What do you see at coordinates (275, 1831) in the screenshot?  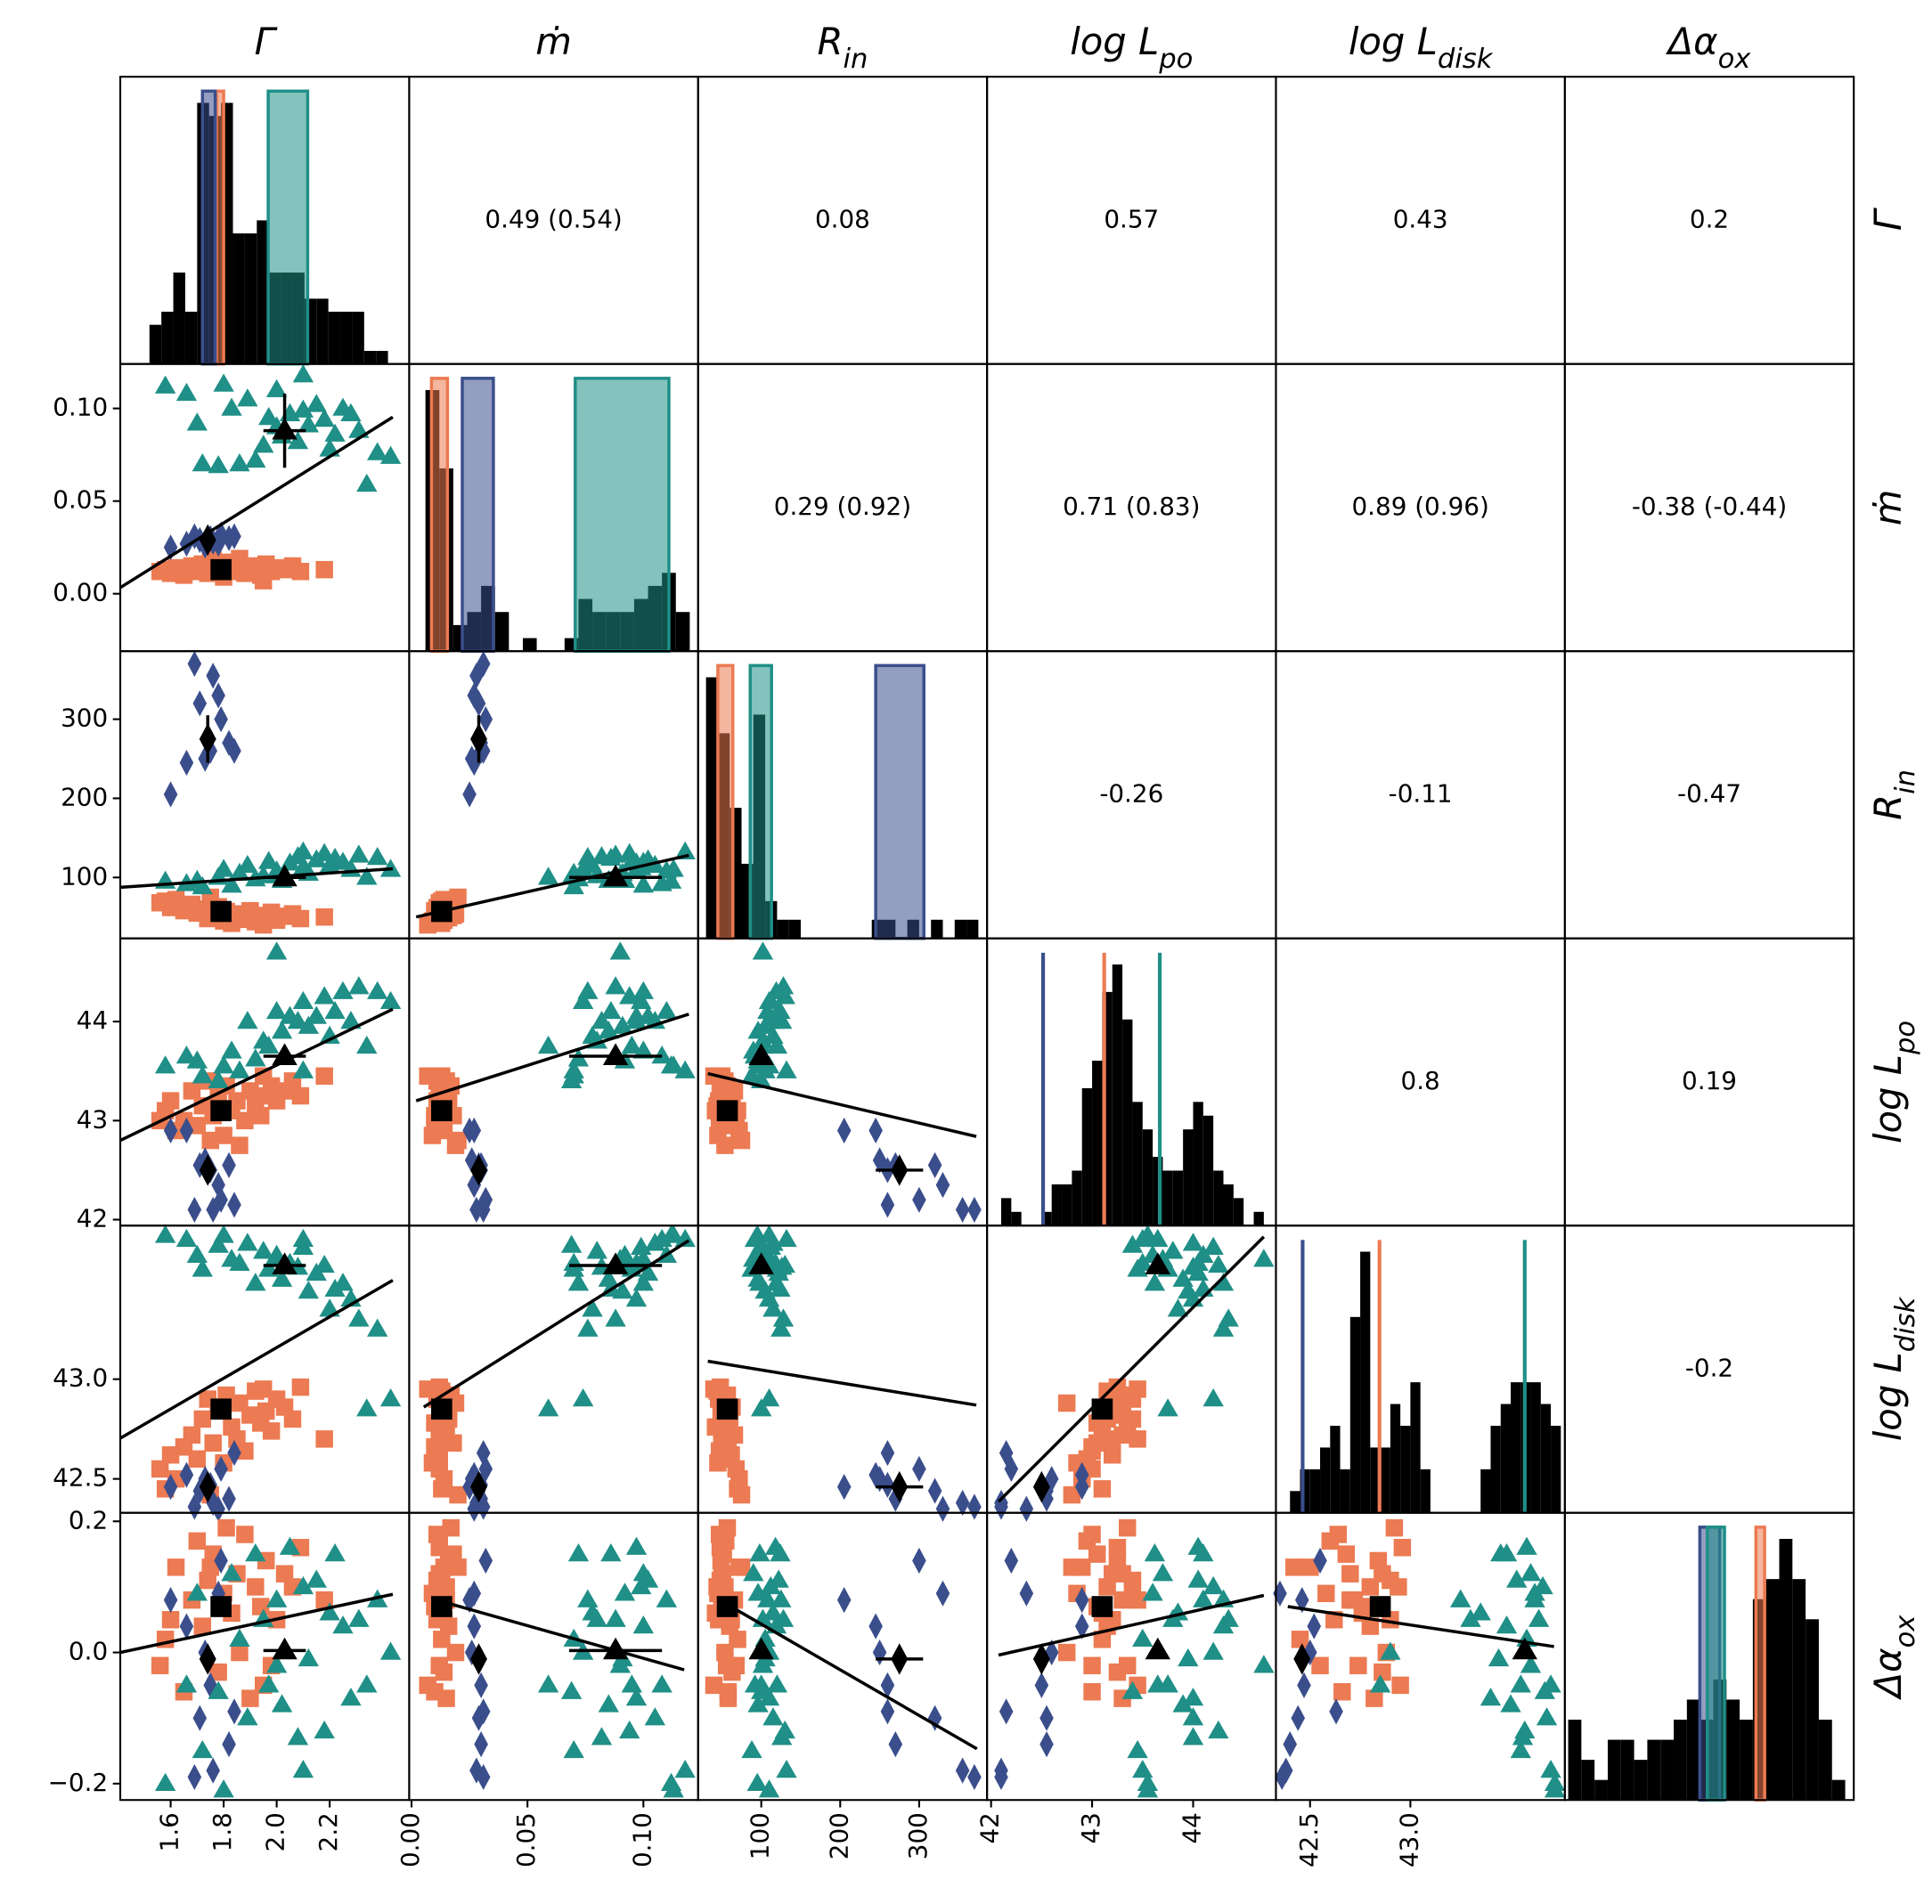 I see `x-tick-label: 2.0` at bounding box center [275, 1831].